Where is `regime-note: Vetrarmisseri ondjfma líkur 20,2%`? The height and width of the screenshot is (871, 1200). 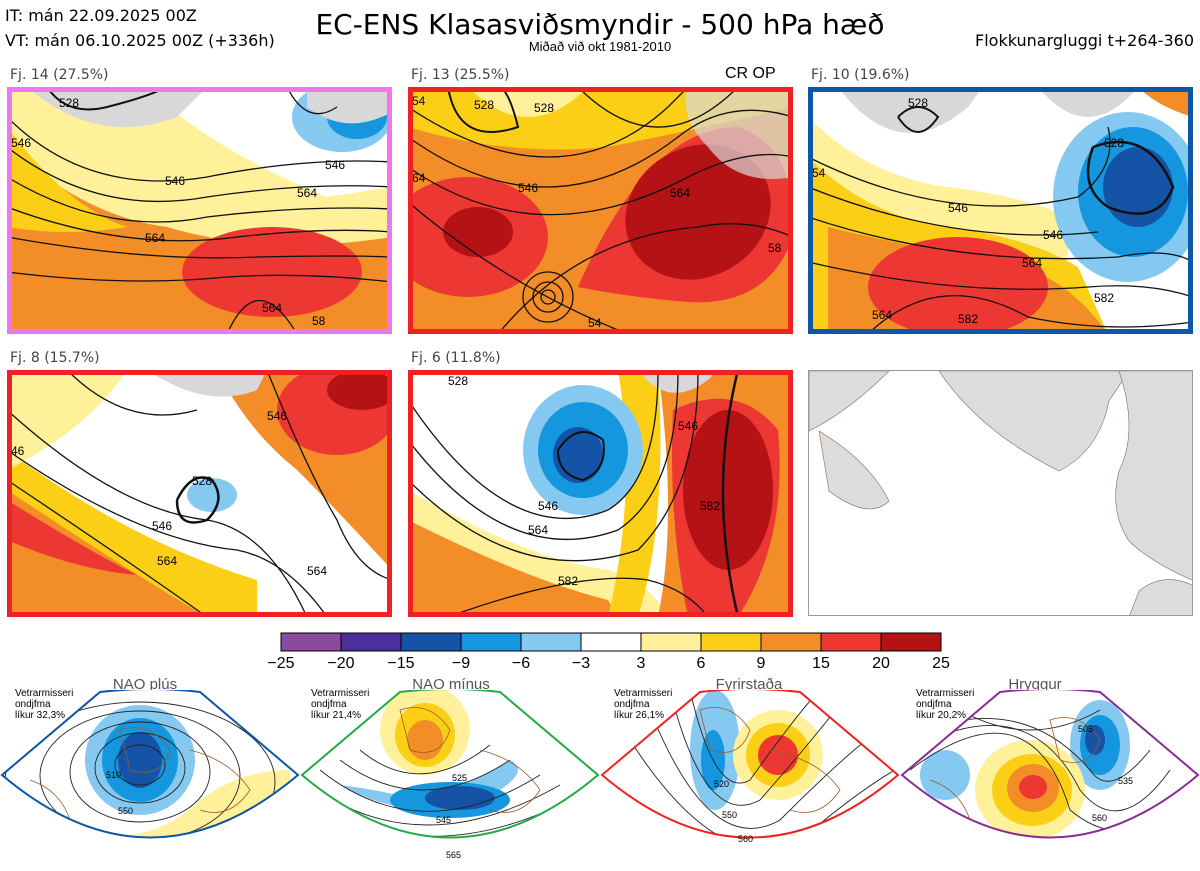 regime-note: Vetrarmisseri ondjfma líkur 20,2% is located at coordinates (945, 704).